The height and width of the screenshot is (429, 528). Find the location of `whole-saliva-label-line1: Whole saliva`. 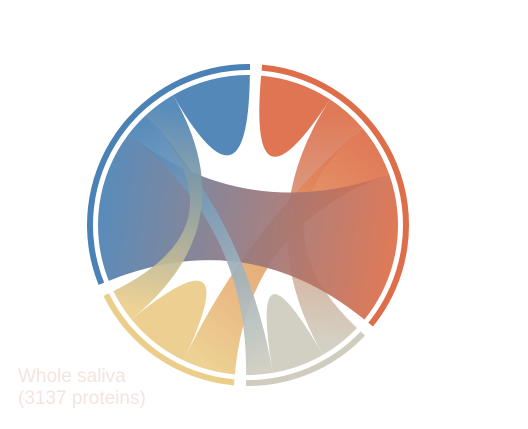

whole-saliva-label-line1: Whole saliva is located at coordinates (72, 376).